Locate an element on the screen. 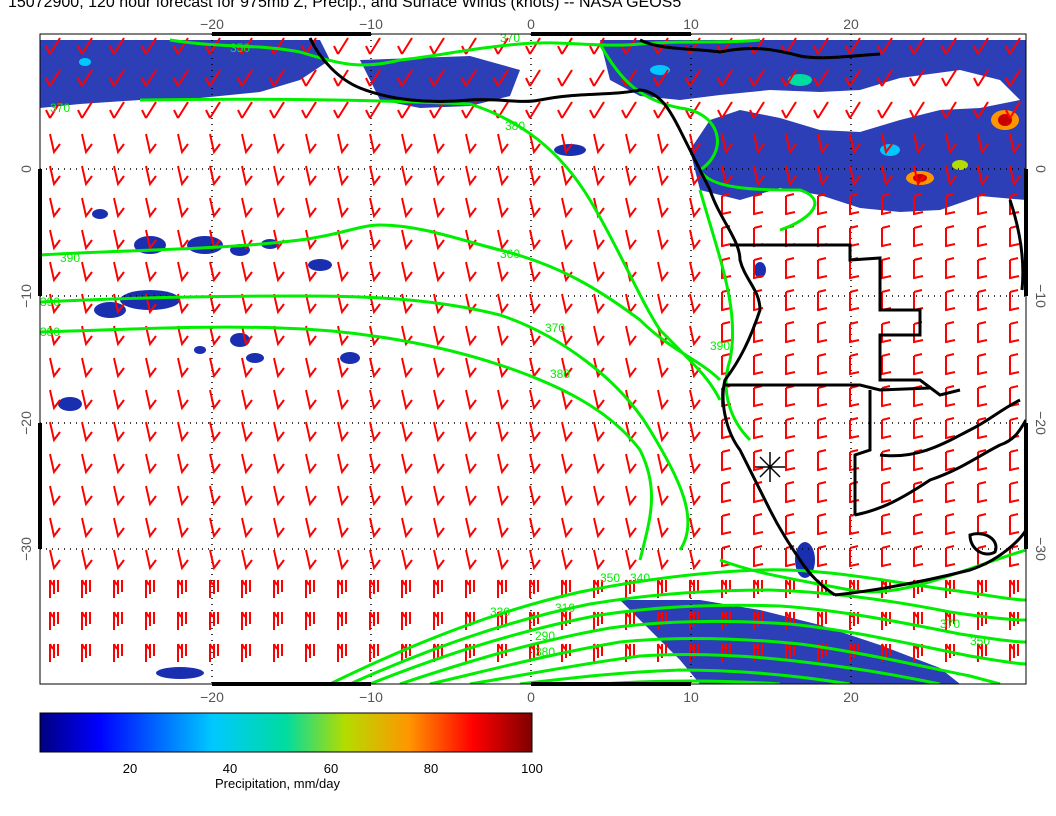 The height and width of the screenshot is (816, 1056). lon-tick-label: 0 is located at coordinates (531, 24).